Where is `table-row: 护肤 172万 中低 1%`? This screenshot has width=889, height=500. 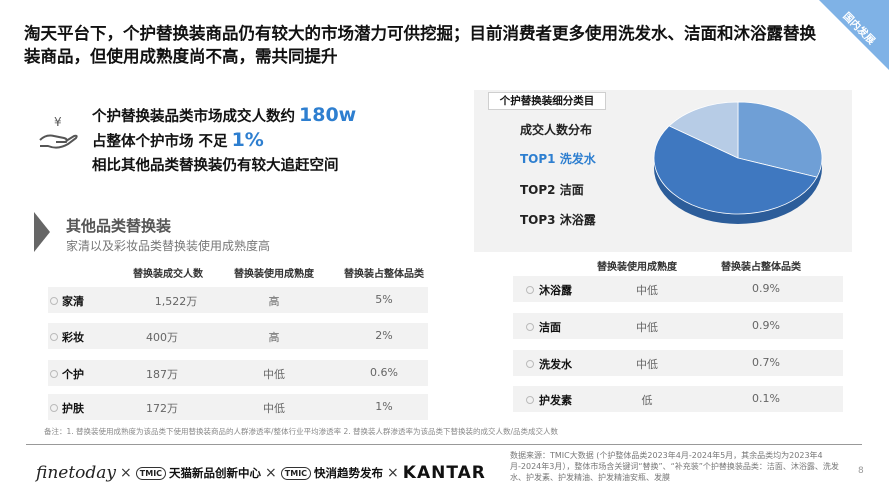
table-row: 护肤 172万 中低 1% is located at coordinates (238, 407).